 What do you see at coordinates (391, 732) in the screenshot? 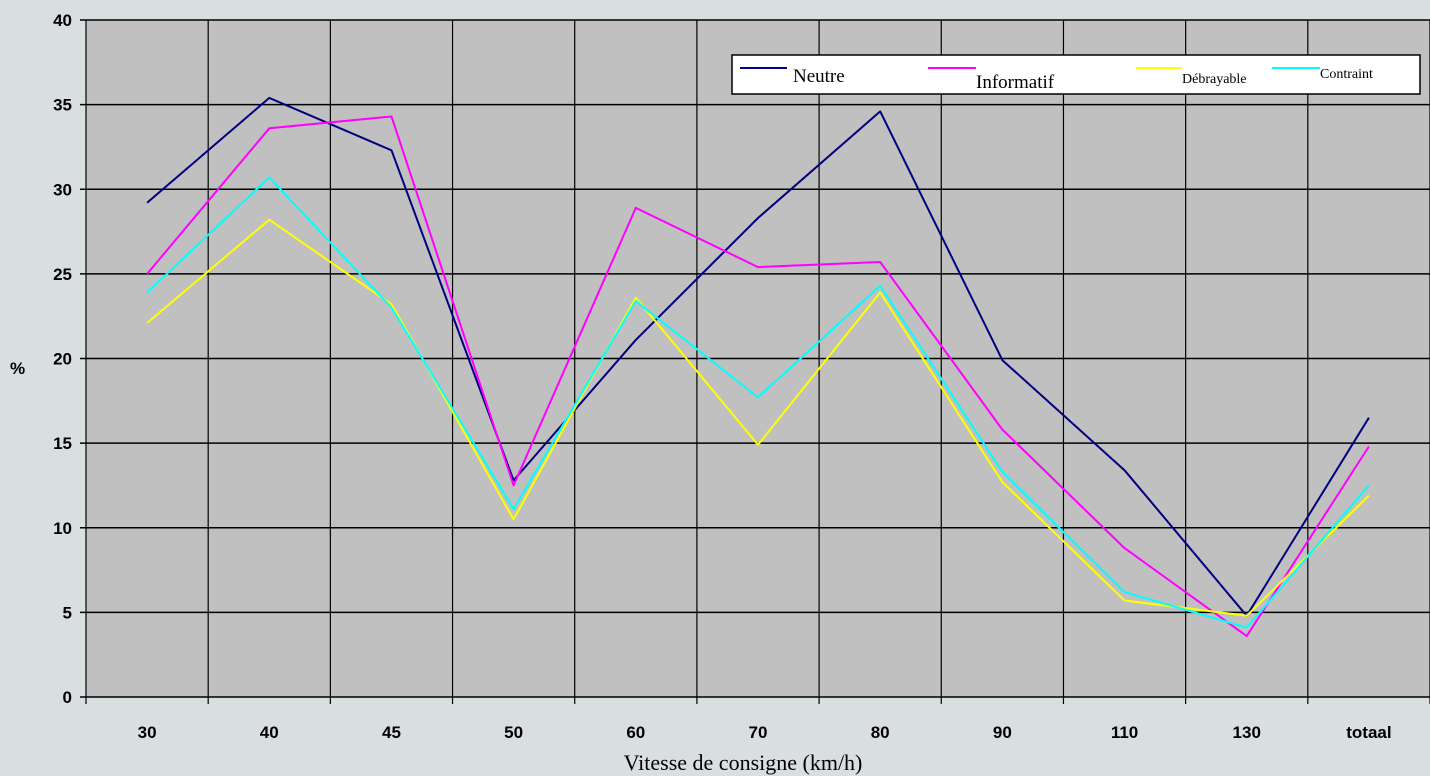
I see `x-tick-label: 45` at bounding box center [391, 732].